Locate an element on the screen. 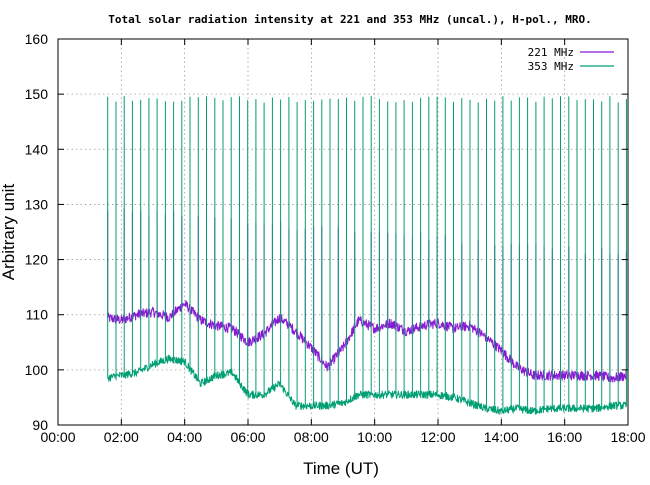 The width and height of the screenshot is (650, 485). y-tick-label: 160 is located at coordinates (37, 39).